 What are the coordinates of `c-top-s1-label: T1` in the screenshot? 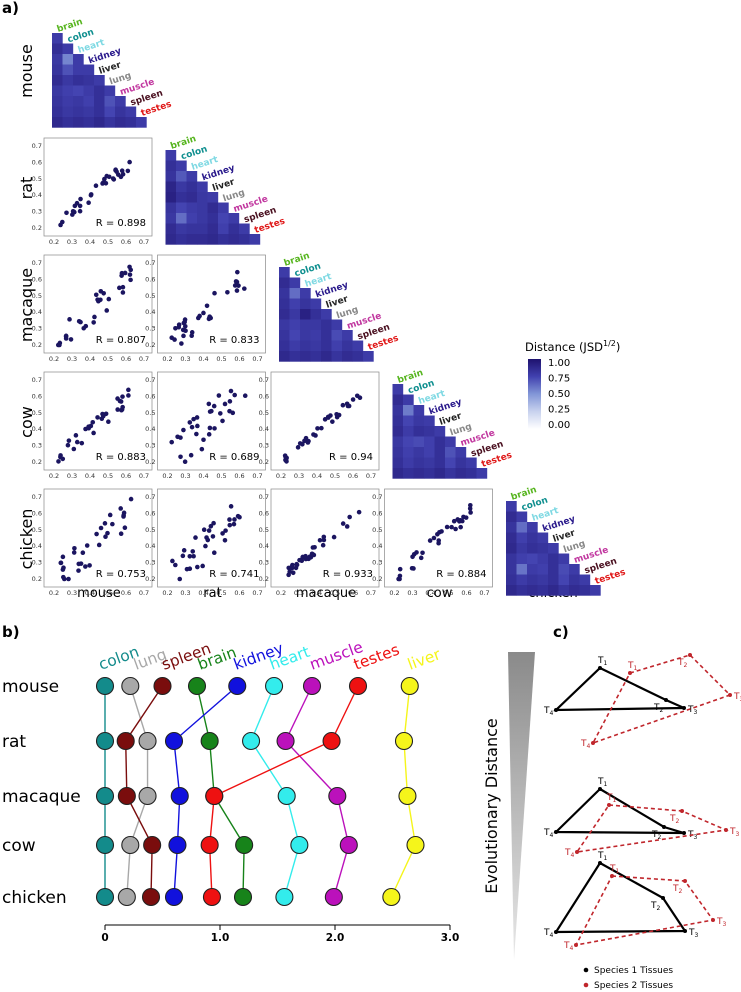 It's located at (602, 661).